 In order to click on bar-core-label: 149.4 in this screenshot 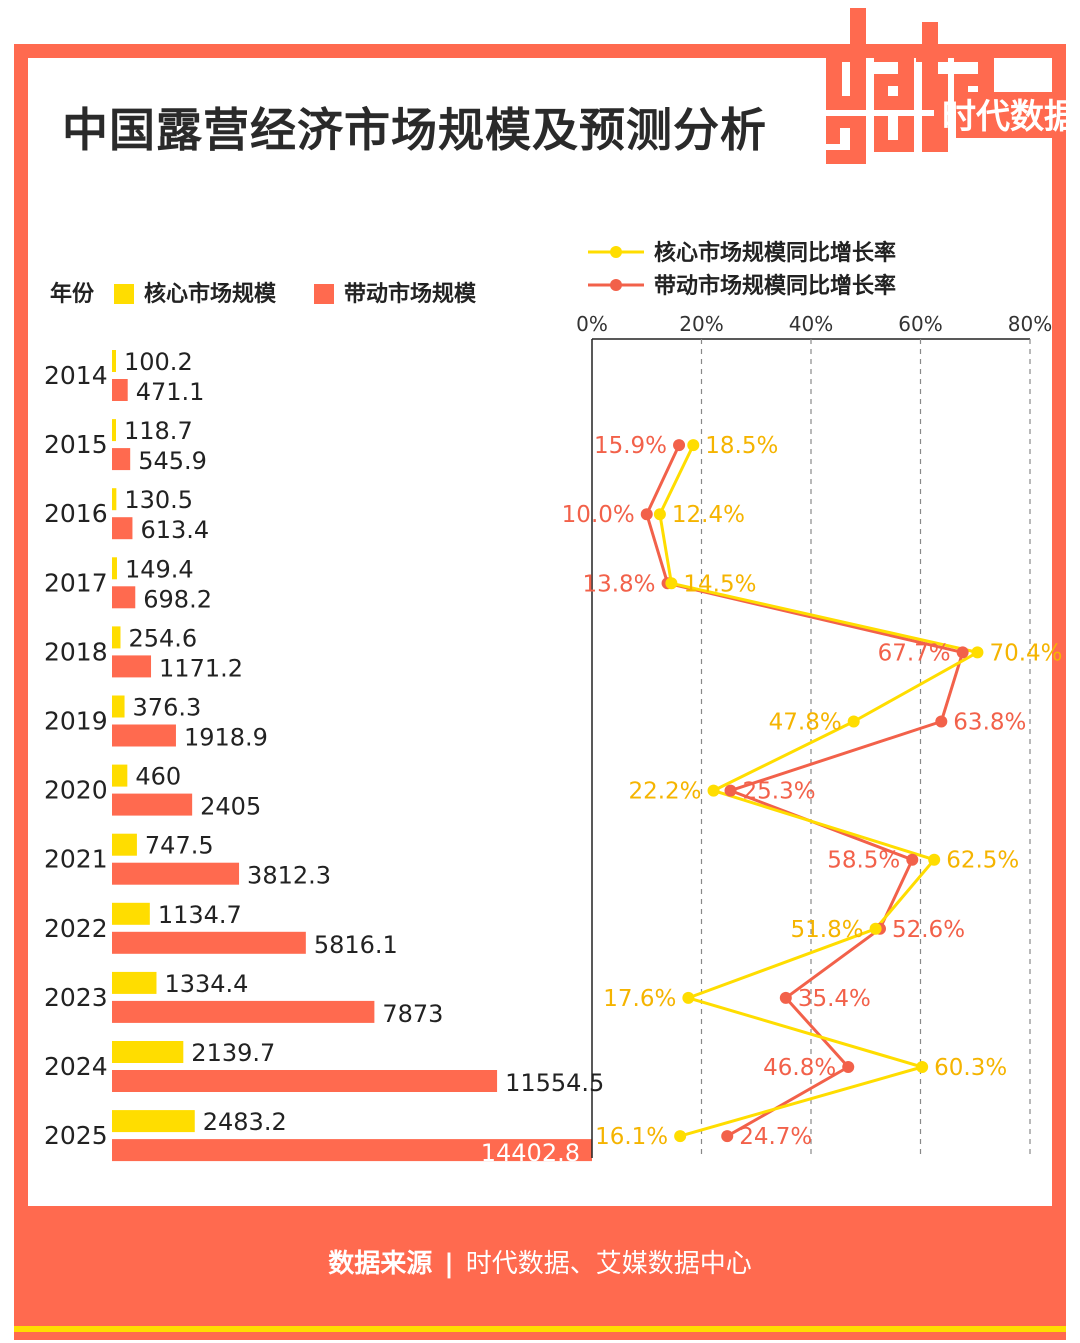, I will do `click(159, 569)`.